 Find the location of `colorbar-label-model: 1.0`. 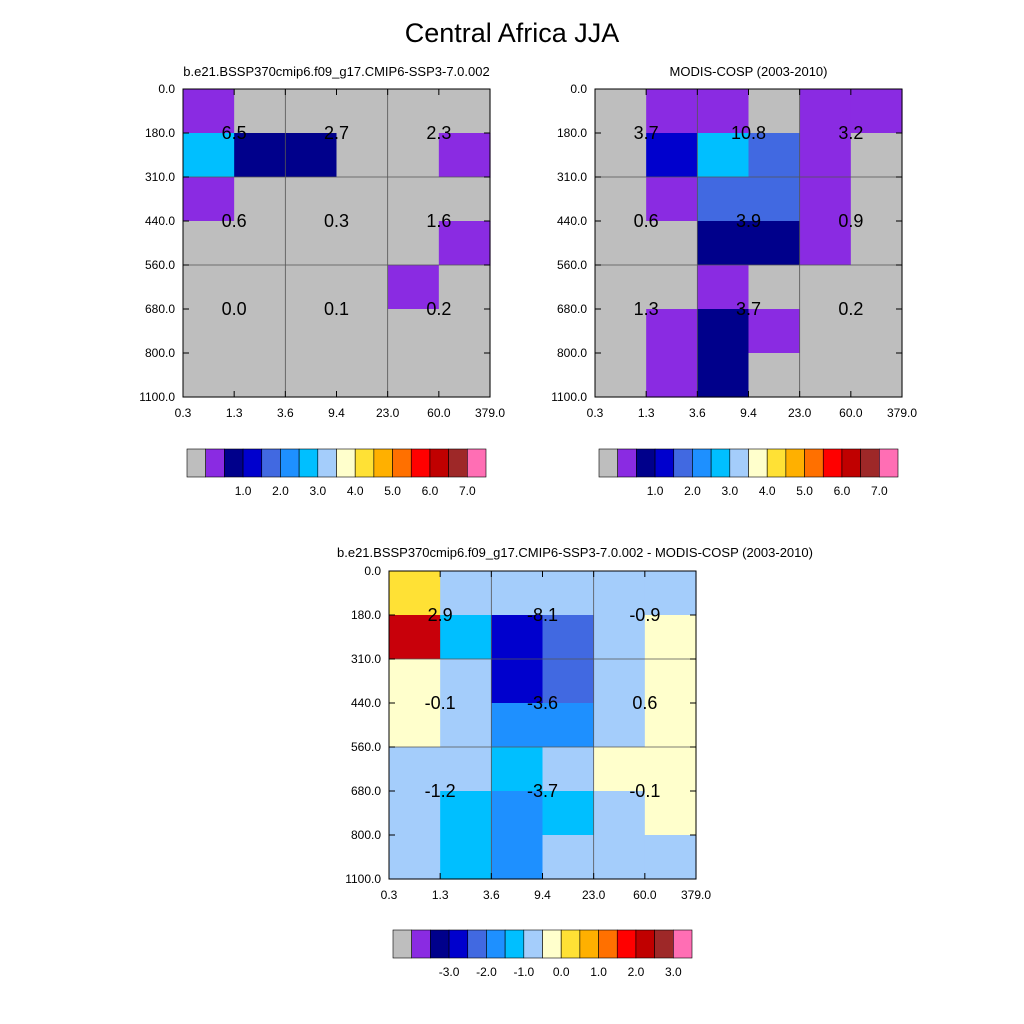

colorbar-label-model: 1.0 is located at coordinates (243, 491).